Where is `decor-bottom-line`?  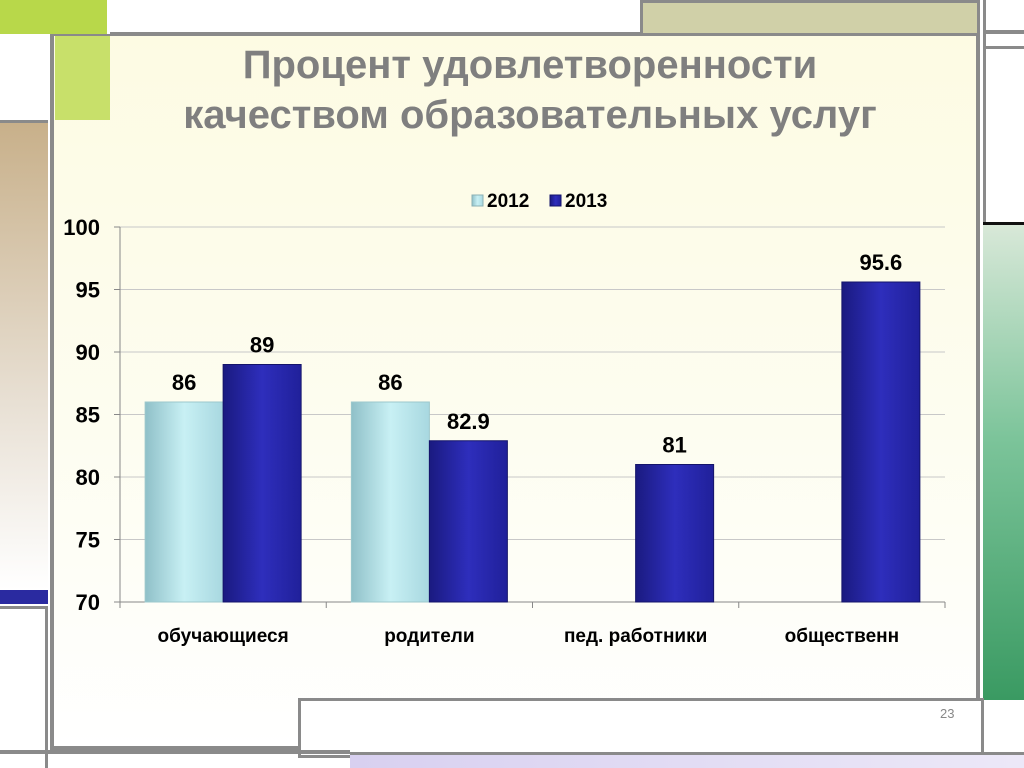 decor-bottom-line is located at coordinates (175, 752).